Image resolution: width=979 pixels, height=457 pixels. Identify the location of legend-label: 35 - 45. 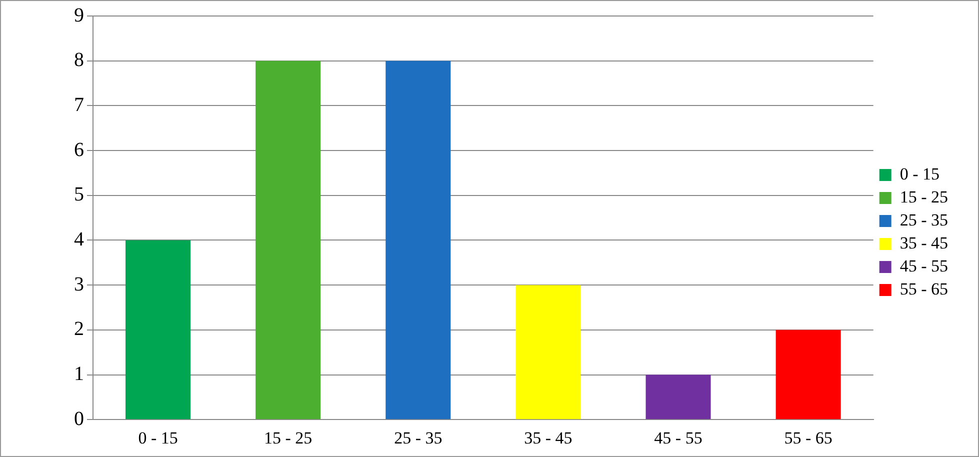
(924, 242).